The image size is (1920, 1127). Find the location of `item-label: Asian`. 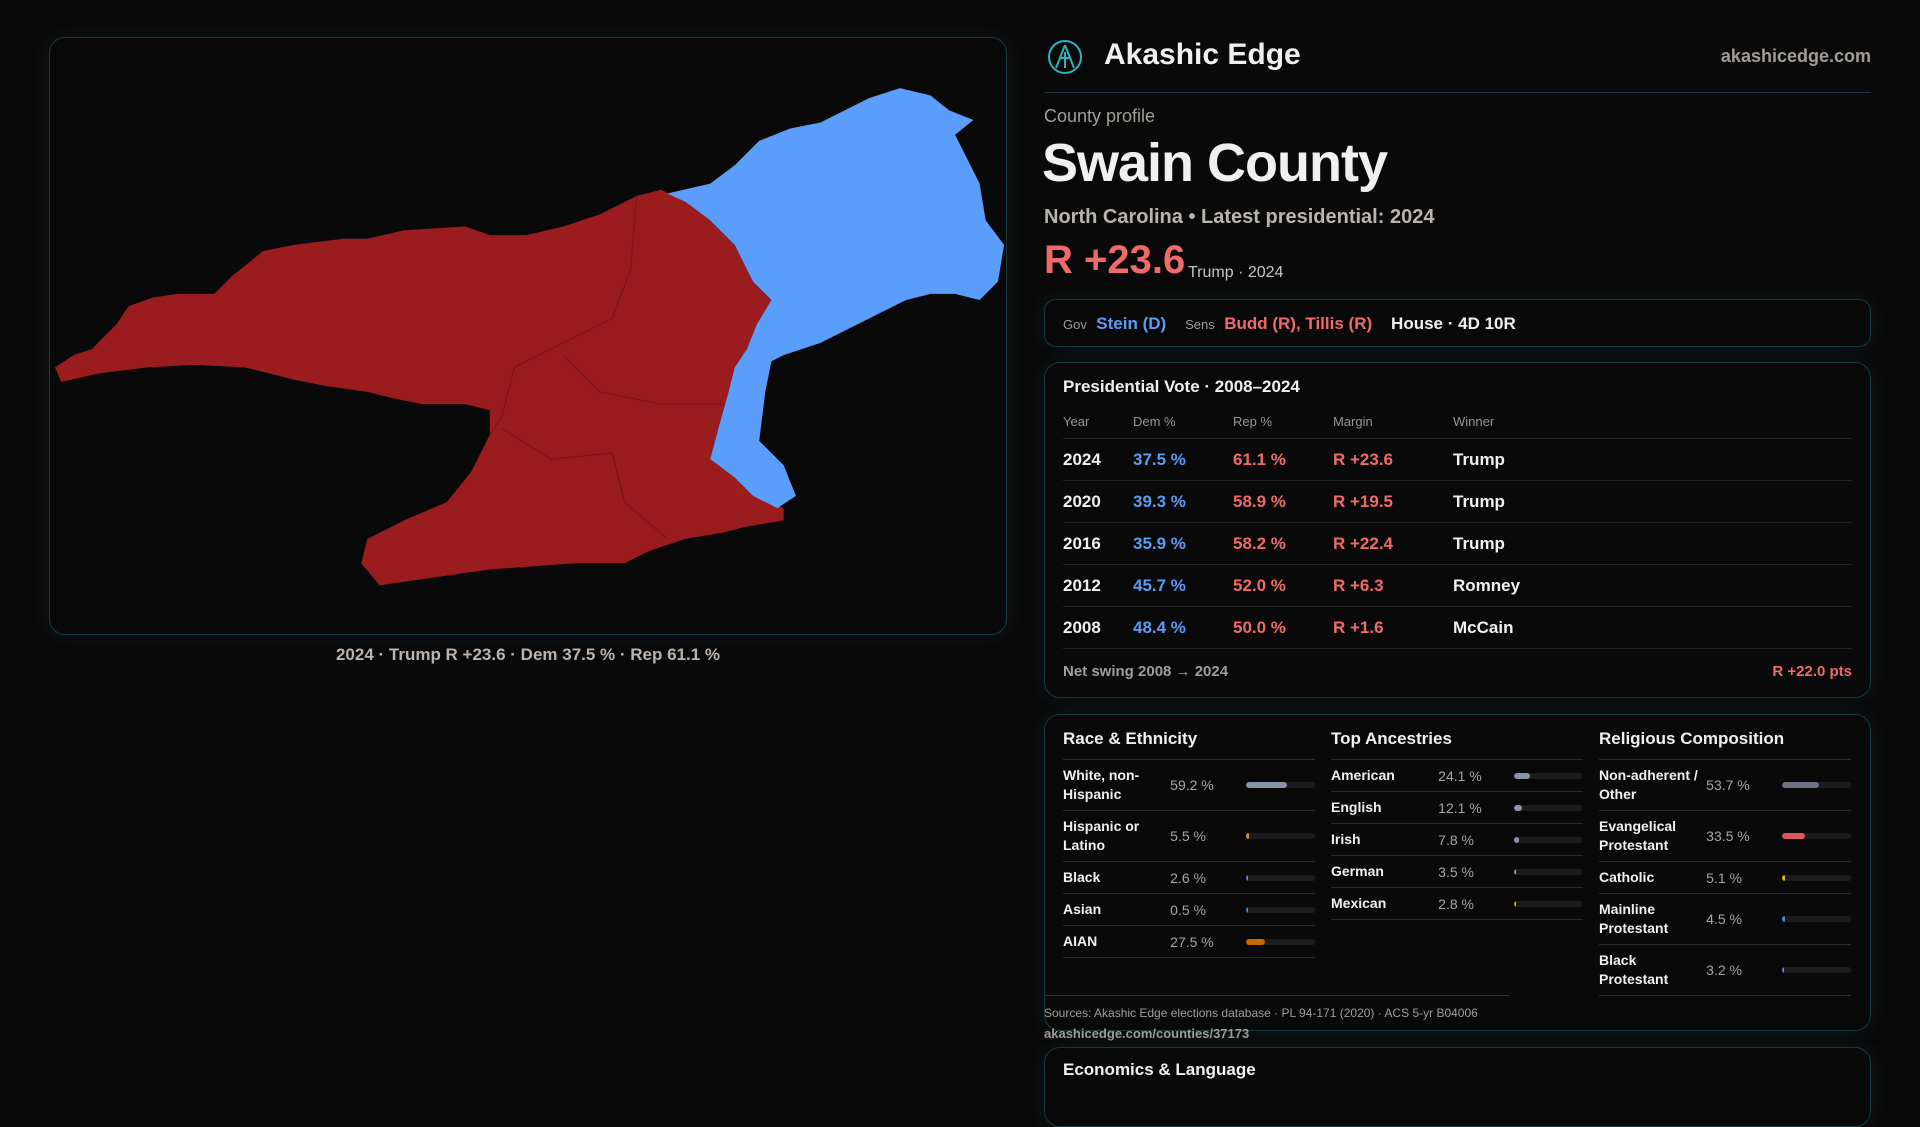

item-label: Asian is located at coordinates (1082, 909).